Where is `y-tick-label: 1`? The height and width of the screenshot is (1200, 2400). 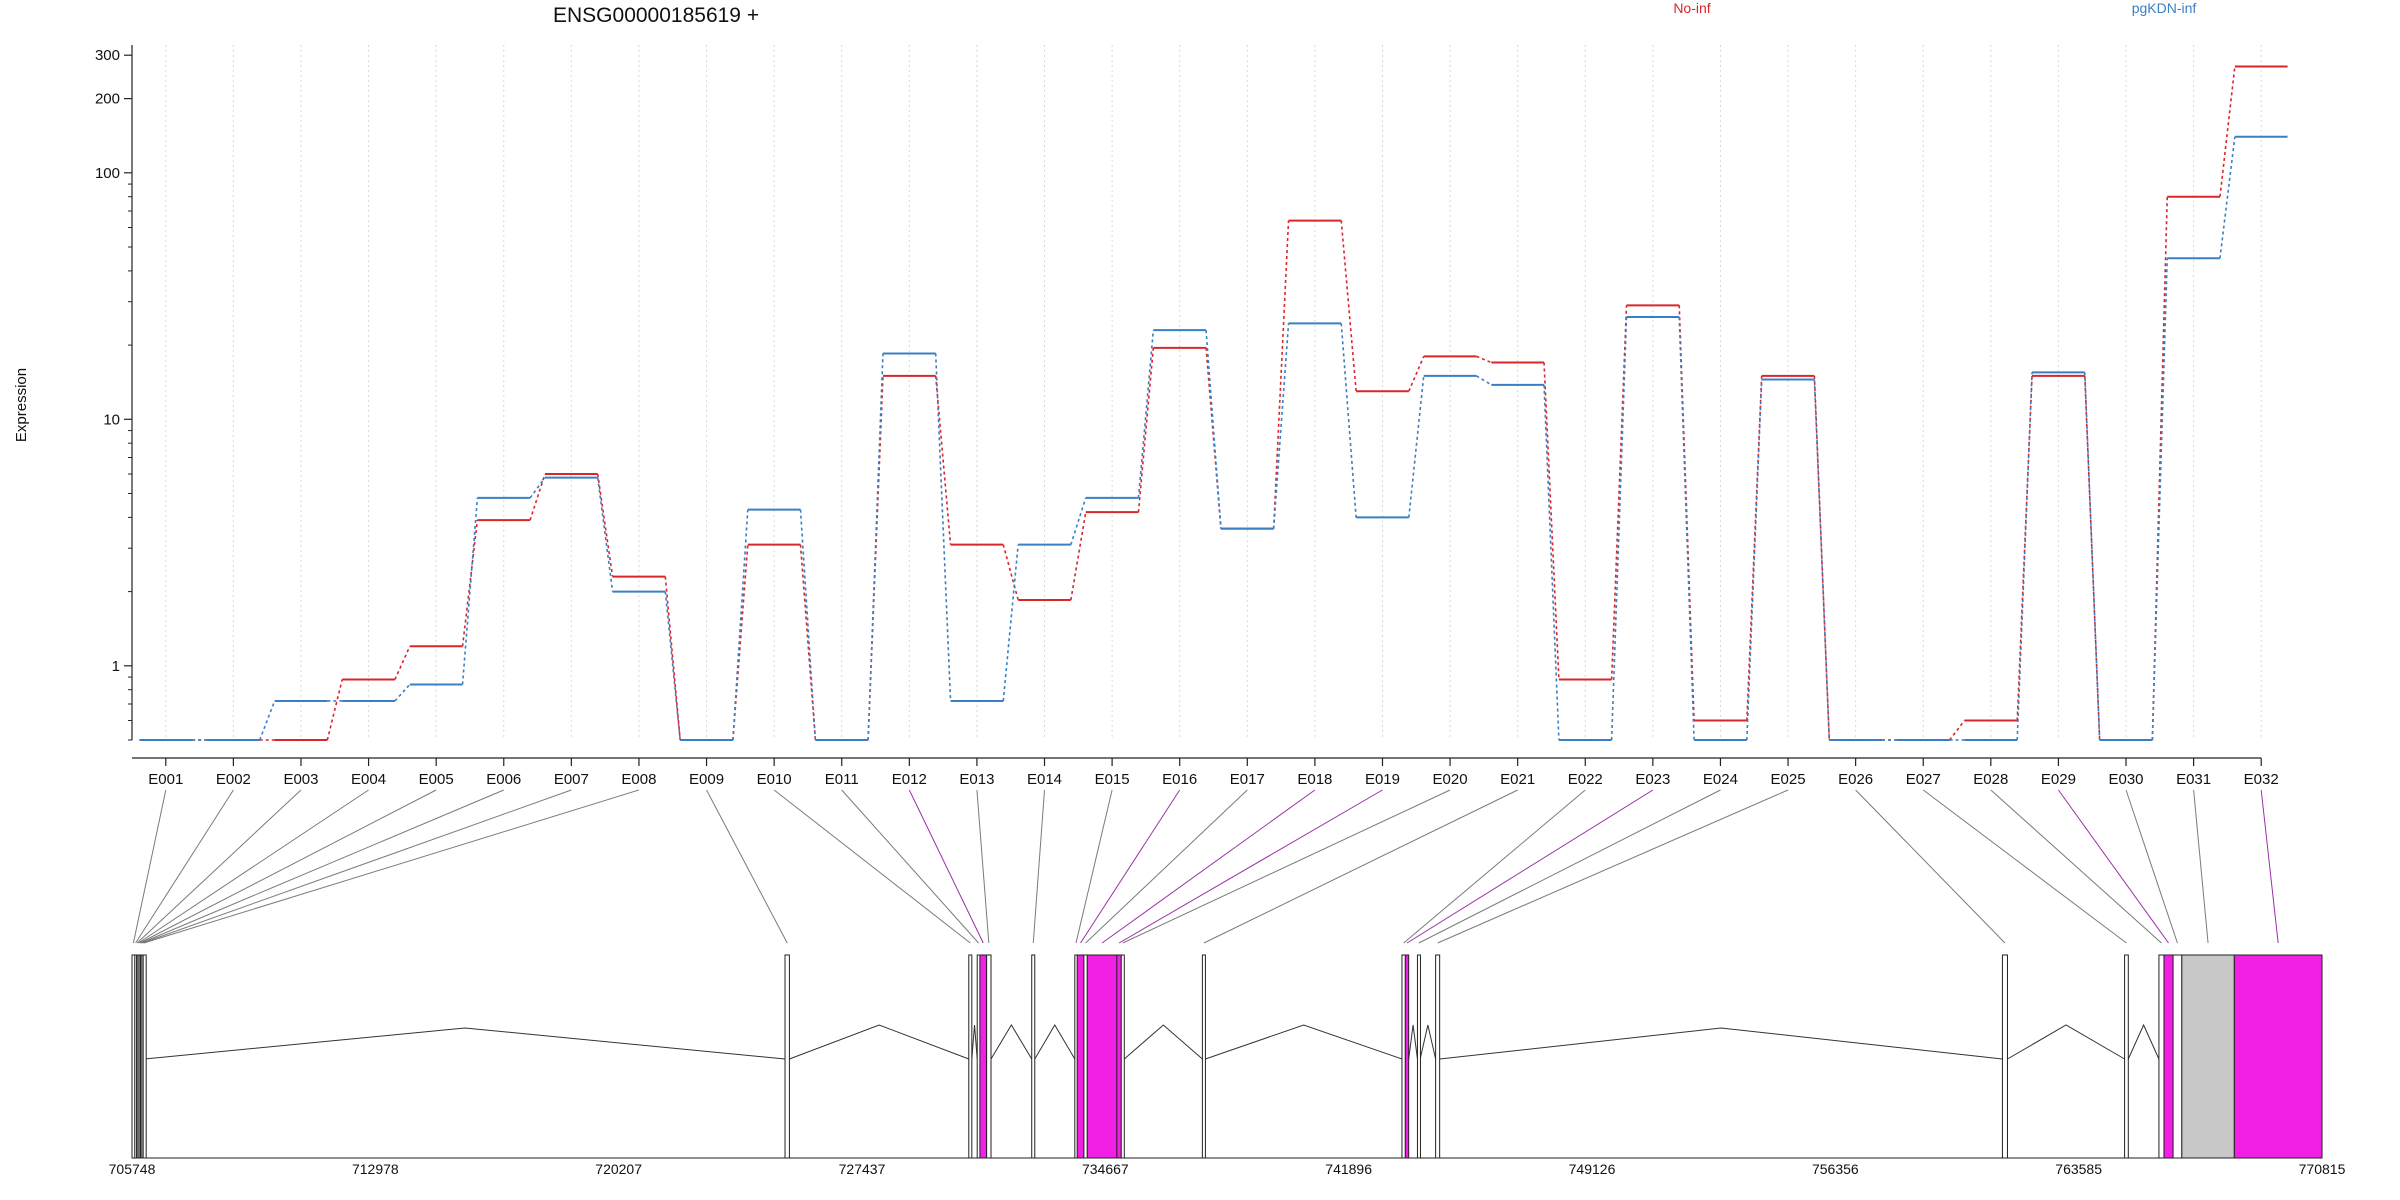
y-tick-label: 1 is located at coordinates (116, 666).